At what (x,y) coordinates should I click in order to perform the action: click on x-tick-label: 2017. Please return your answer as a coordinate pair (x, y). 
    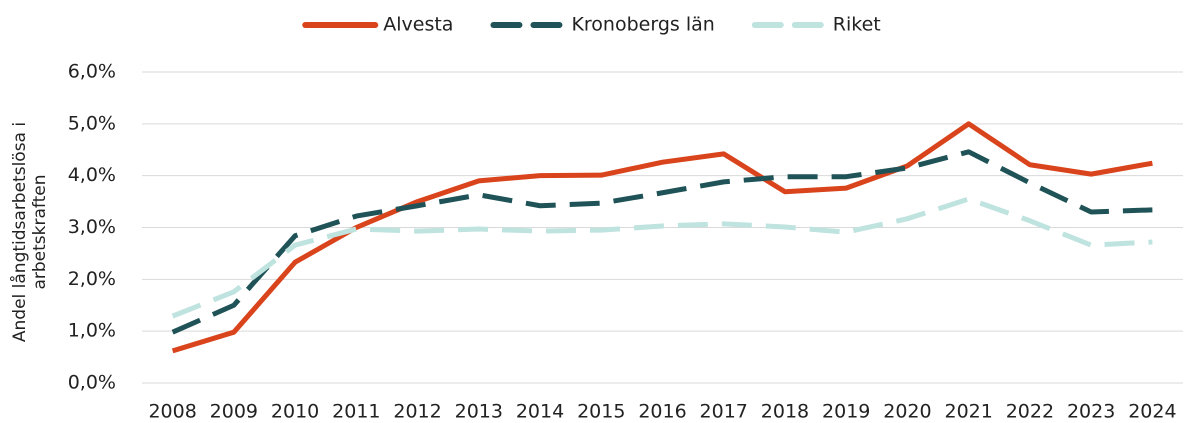
    Looking at the image, I should click on (724, 412).